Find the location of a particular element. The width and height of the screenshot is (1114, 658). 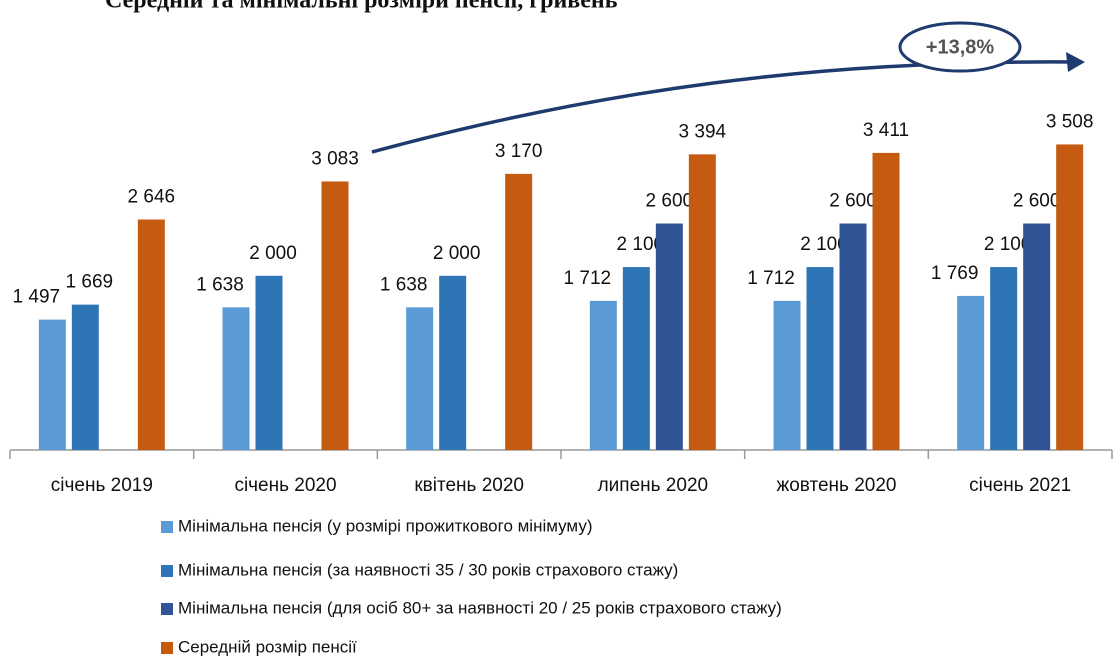

x-tick-label: січень 2019 is located at coordinates (102, 485).